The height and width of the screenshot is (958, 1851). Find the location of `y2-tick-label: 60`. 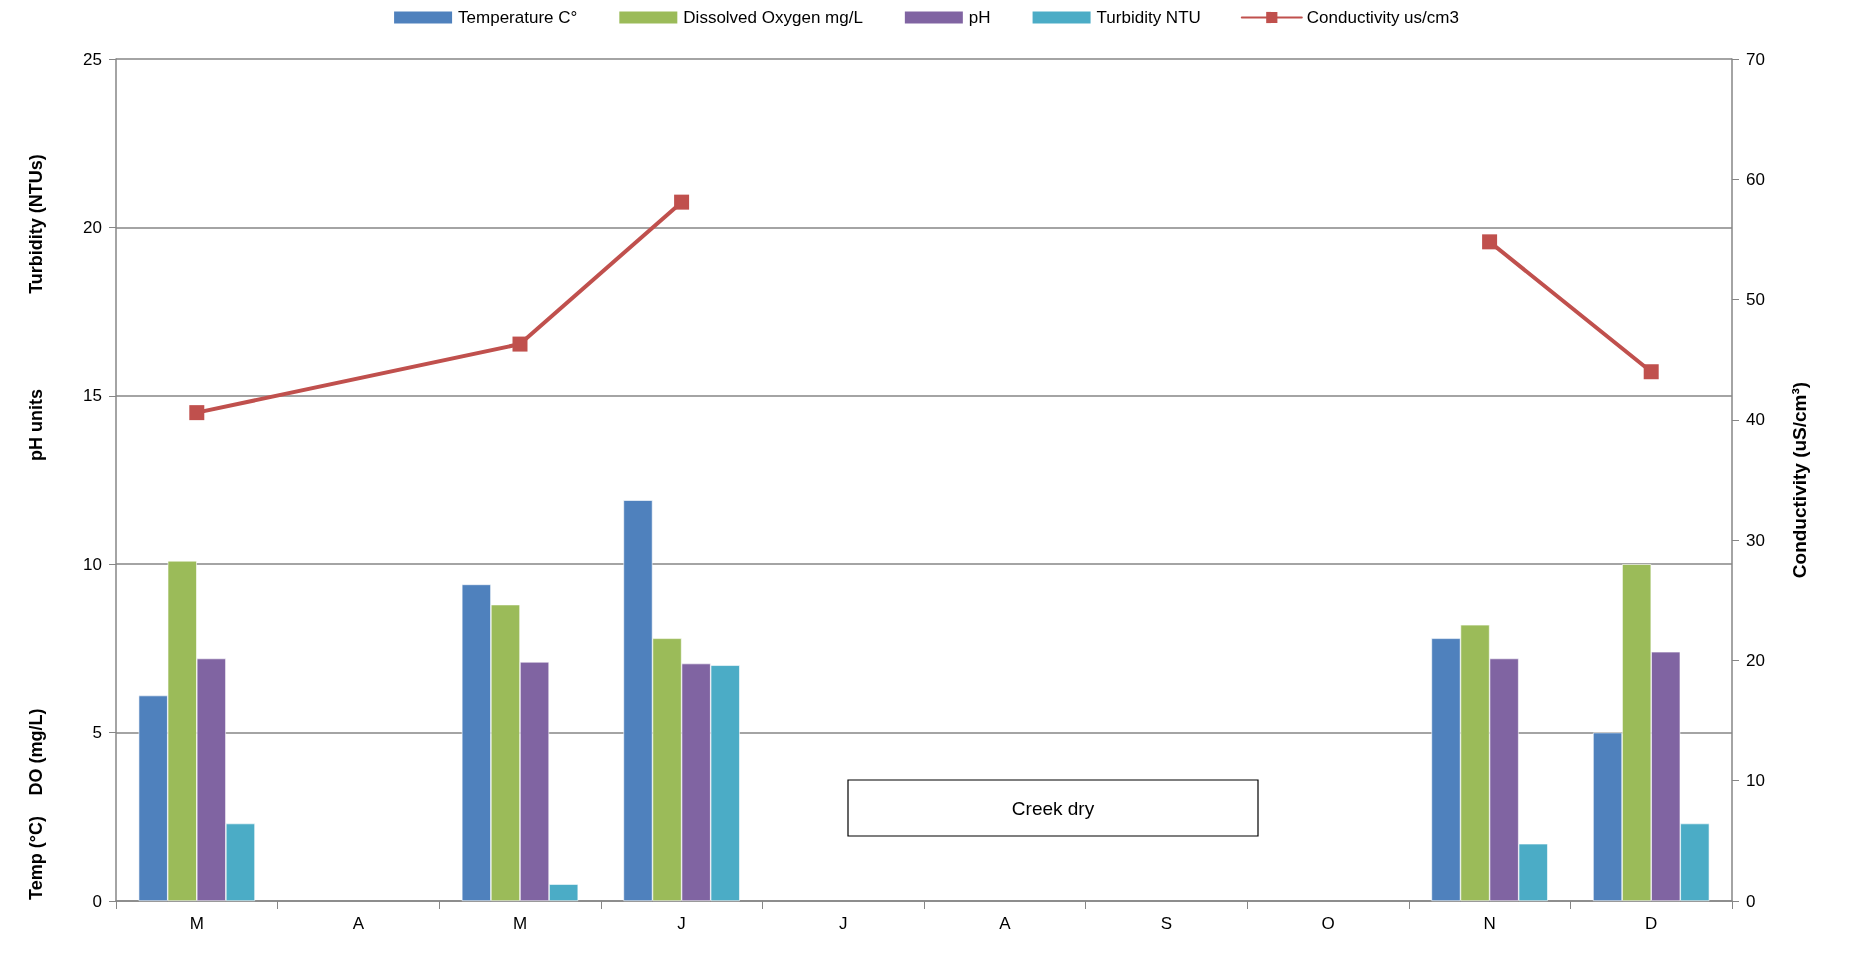

y2-tick-label: 60 is located at coordinates (1755, 179).